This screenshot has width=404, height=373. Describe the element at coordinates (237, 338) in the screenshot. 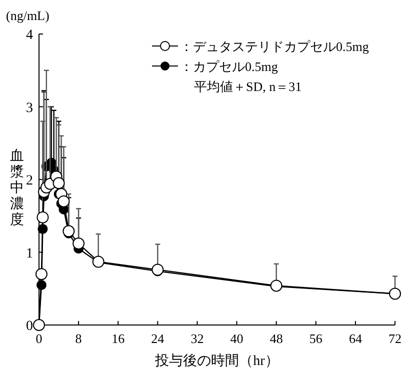

I see `x-tick-label: 40` at that location.